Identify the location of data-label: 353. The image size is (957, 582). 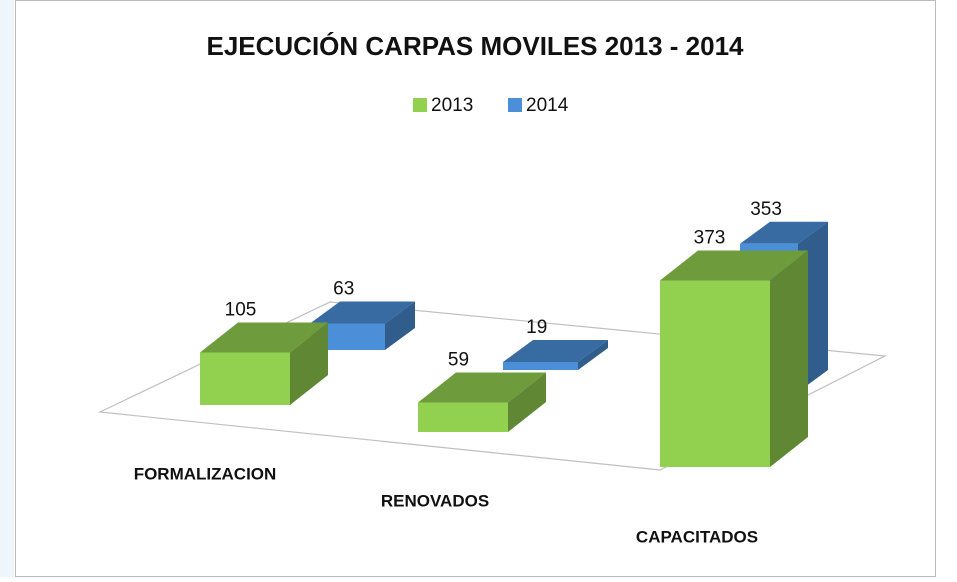
(766, 209).